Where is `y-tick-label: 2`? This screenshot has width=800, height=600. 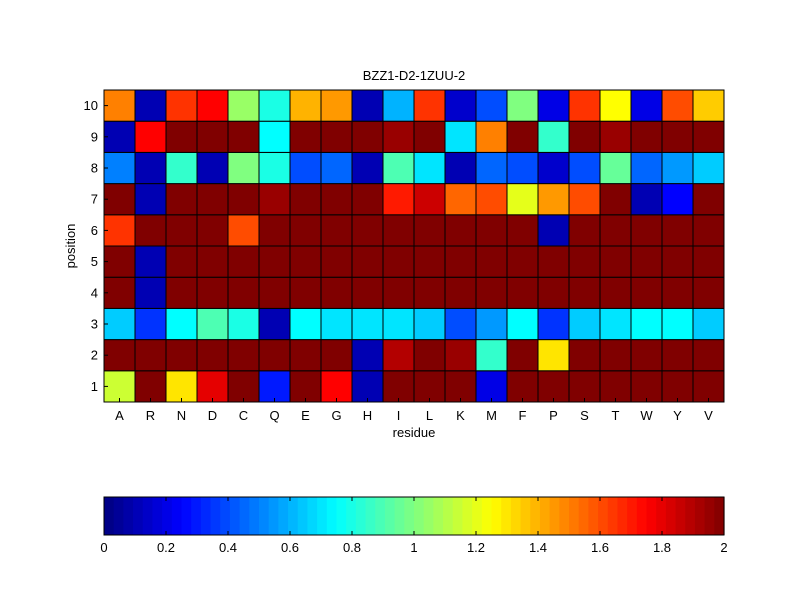
y-tick-label: 2 is located at coordinates (94, 355).